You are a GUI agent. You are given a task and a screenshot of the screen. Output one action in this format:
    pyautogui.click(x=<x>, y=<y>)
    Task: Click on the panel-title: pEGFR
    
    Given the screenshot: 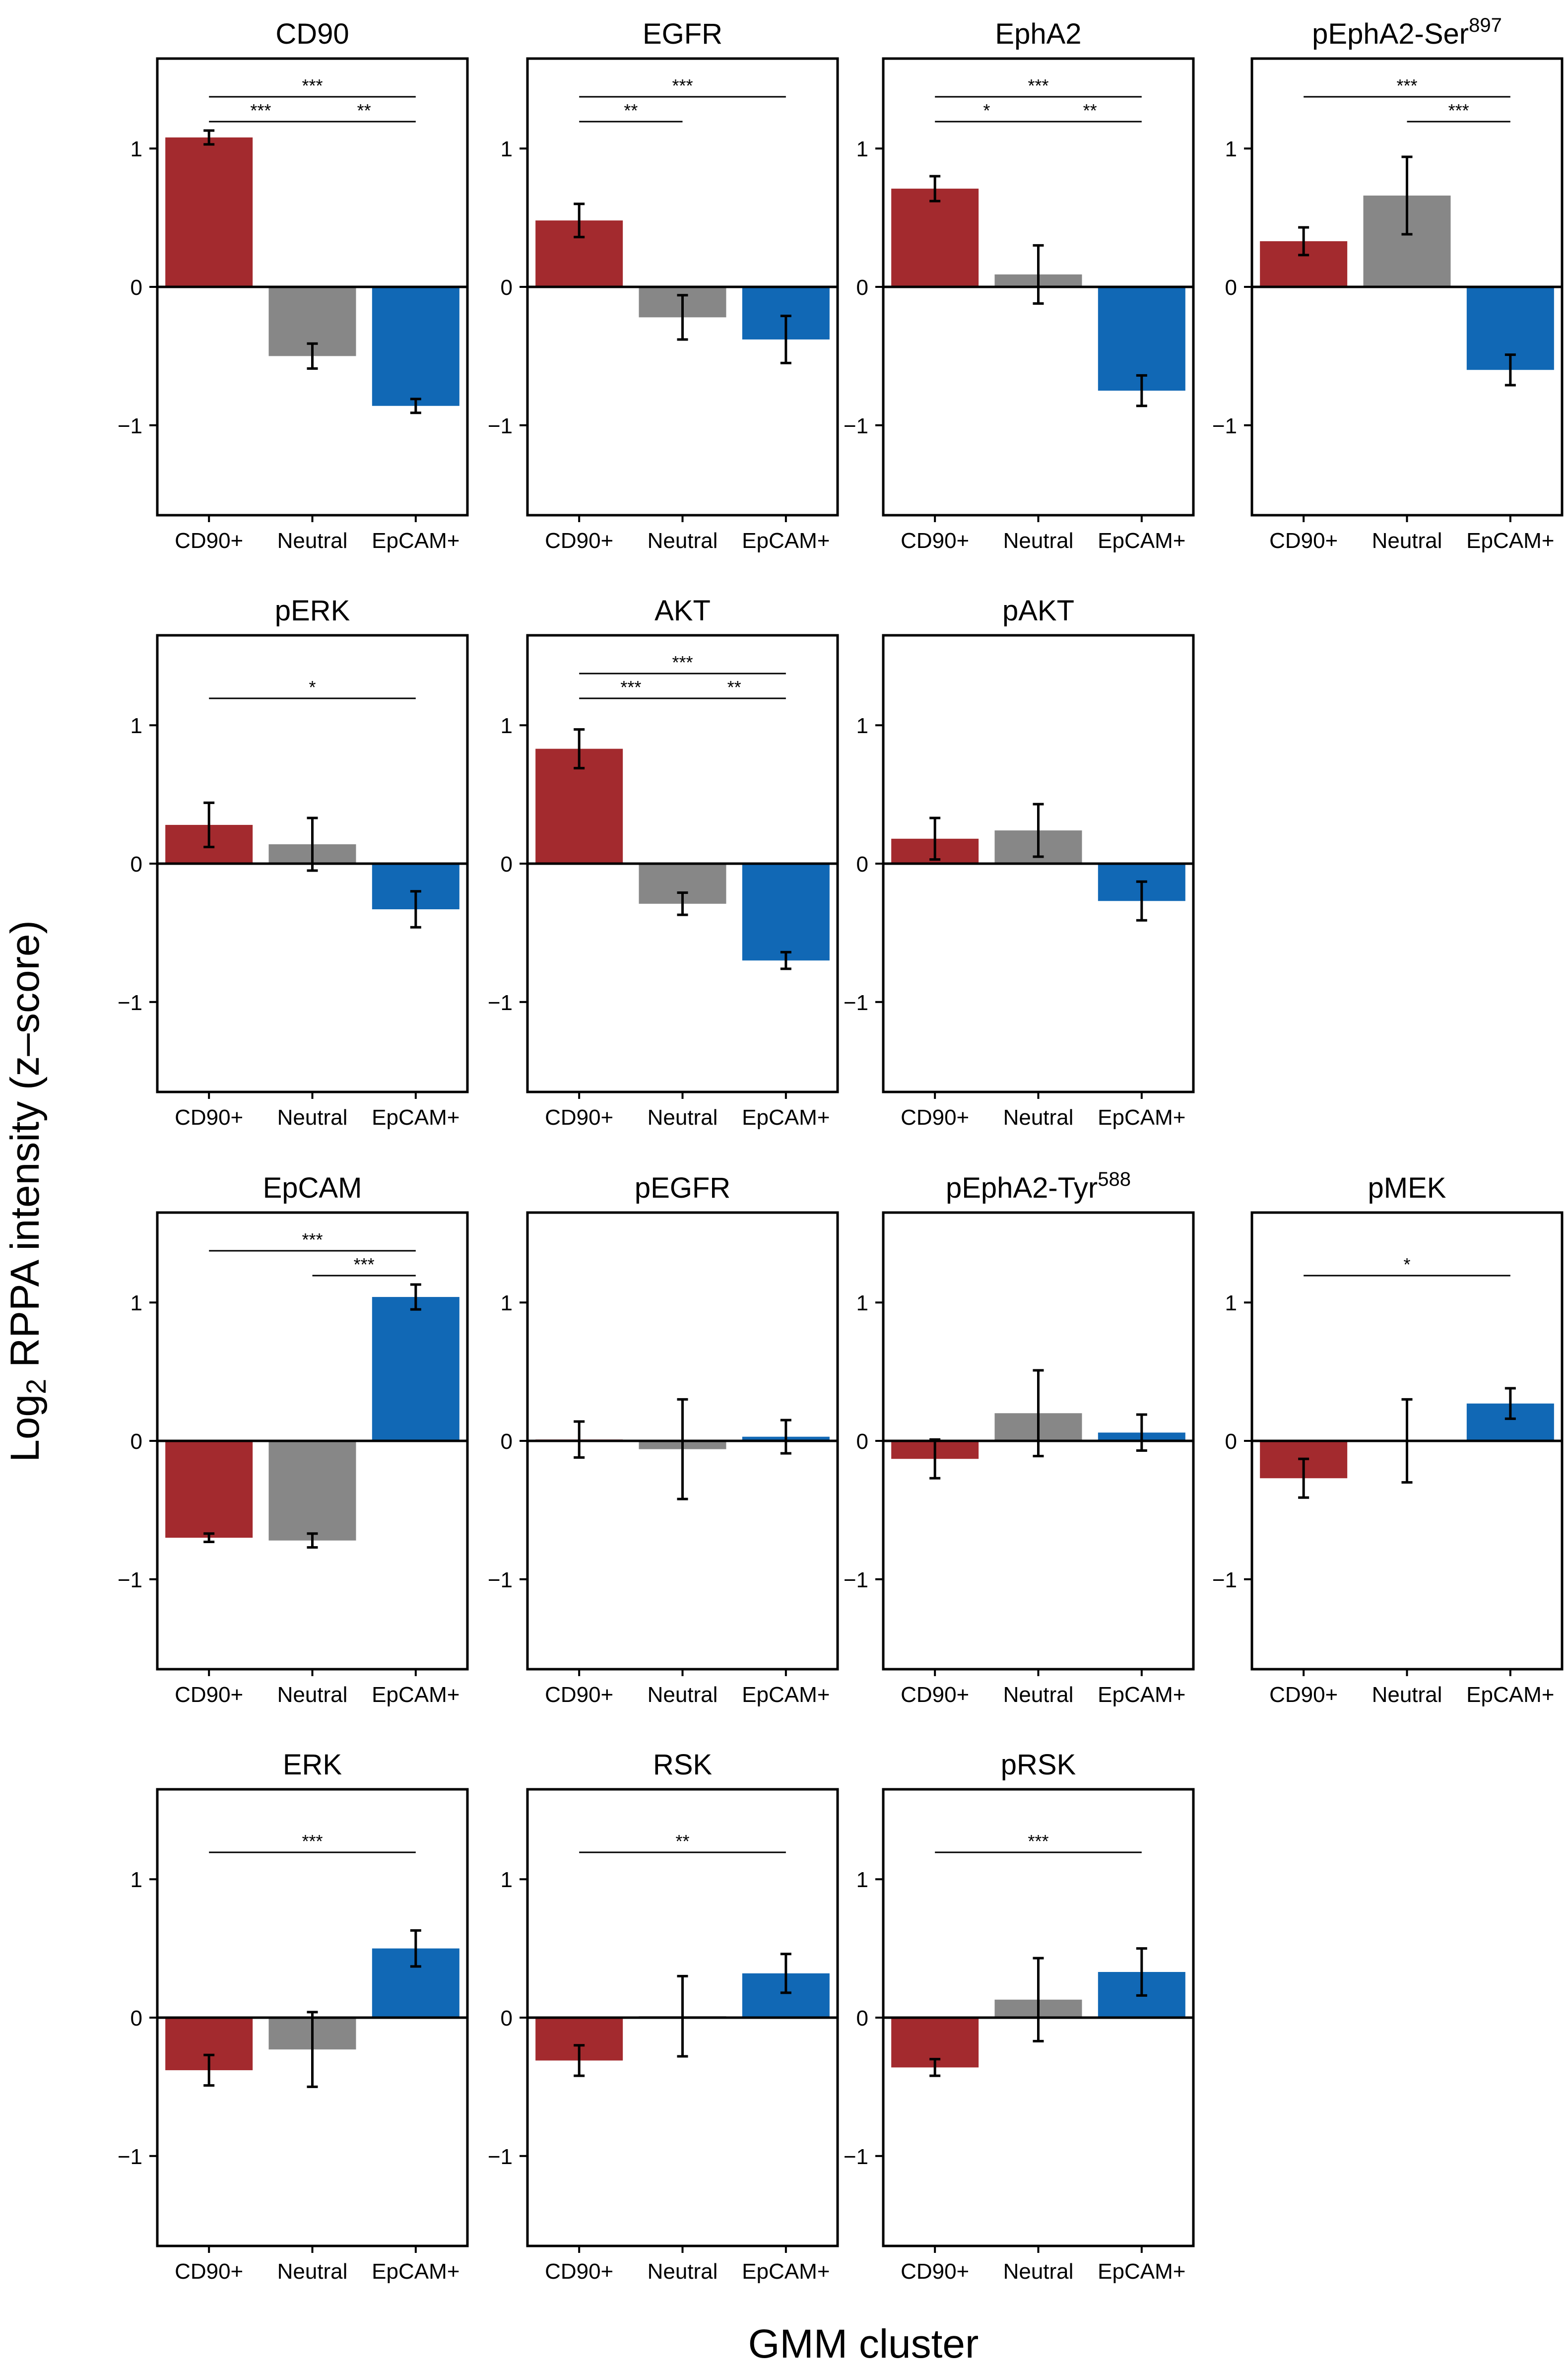 What is the action you would take?
    pyautogui.click(x=682, y=1188)
    